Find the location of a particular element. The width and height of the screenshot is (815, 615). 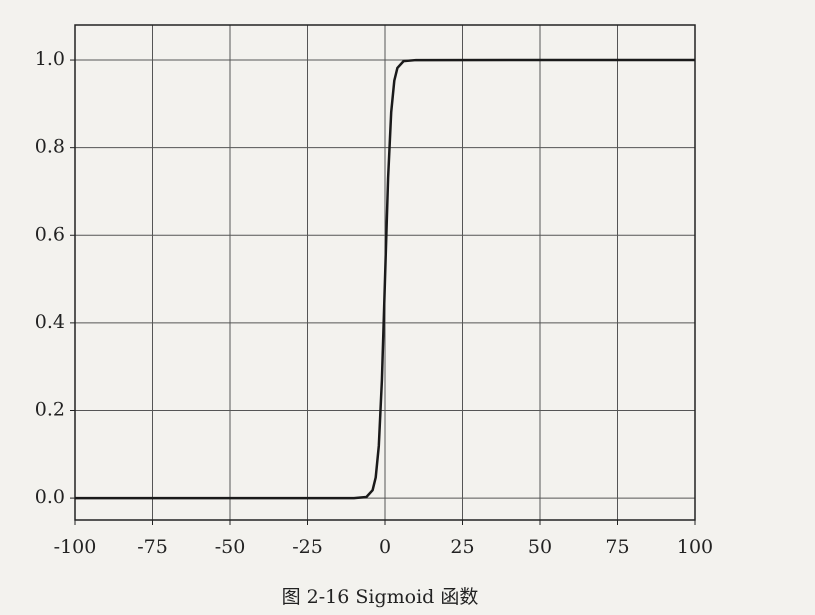

y-tick-label: 0.4 is located at coordinates (50, 322).